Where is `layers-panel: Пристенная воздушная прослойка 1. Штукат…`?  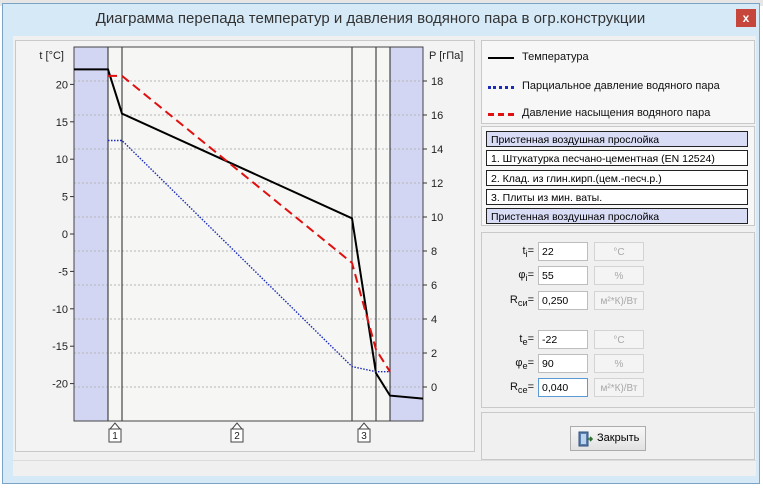 layers-panel: Пристенная воздушная прослойка 1. Штукат… is located at coordinates (618, 176).